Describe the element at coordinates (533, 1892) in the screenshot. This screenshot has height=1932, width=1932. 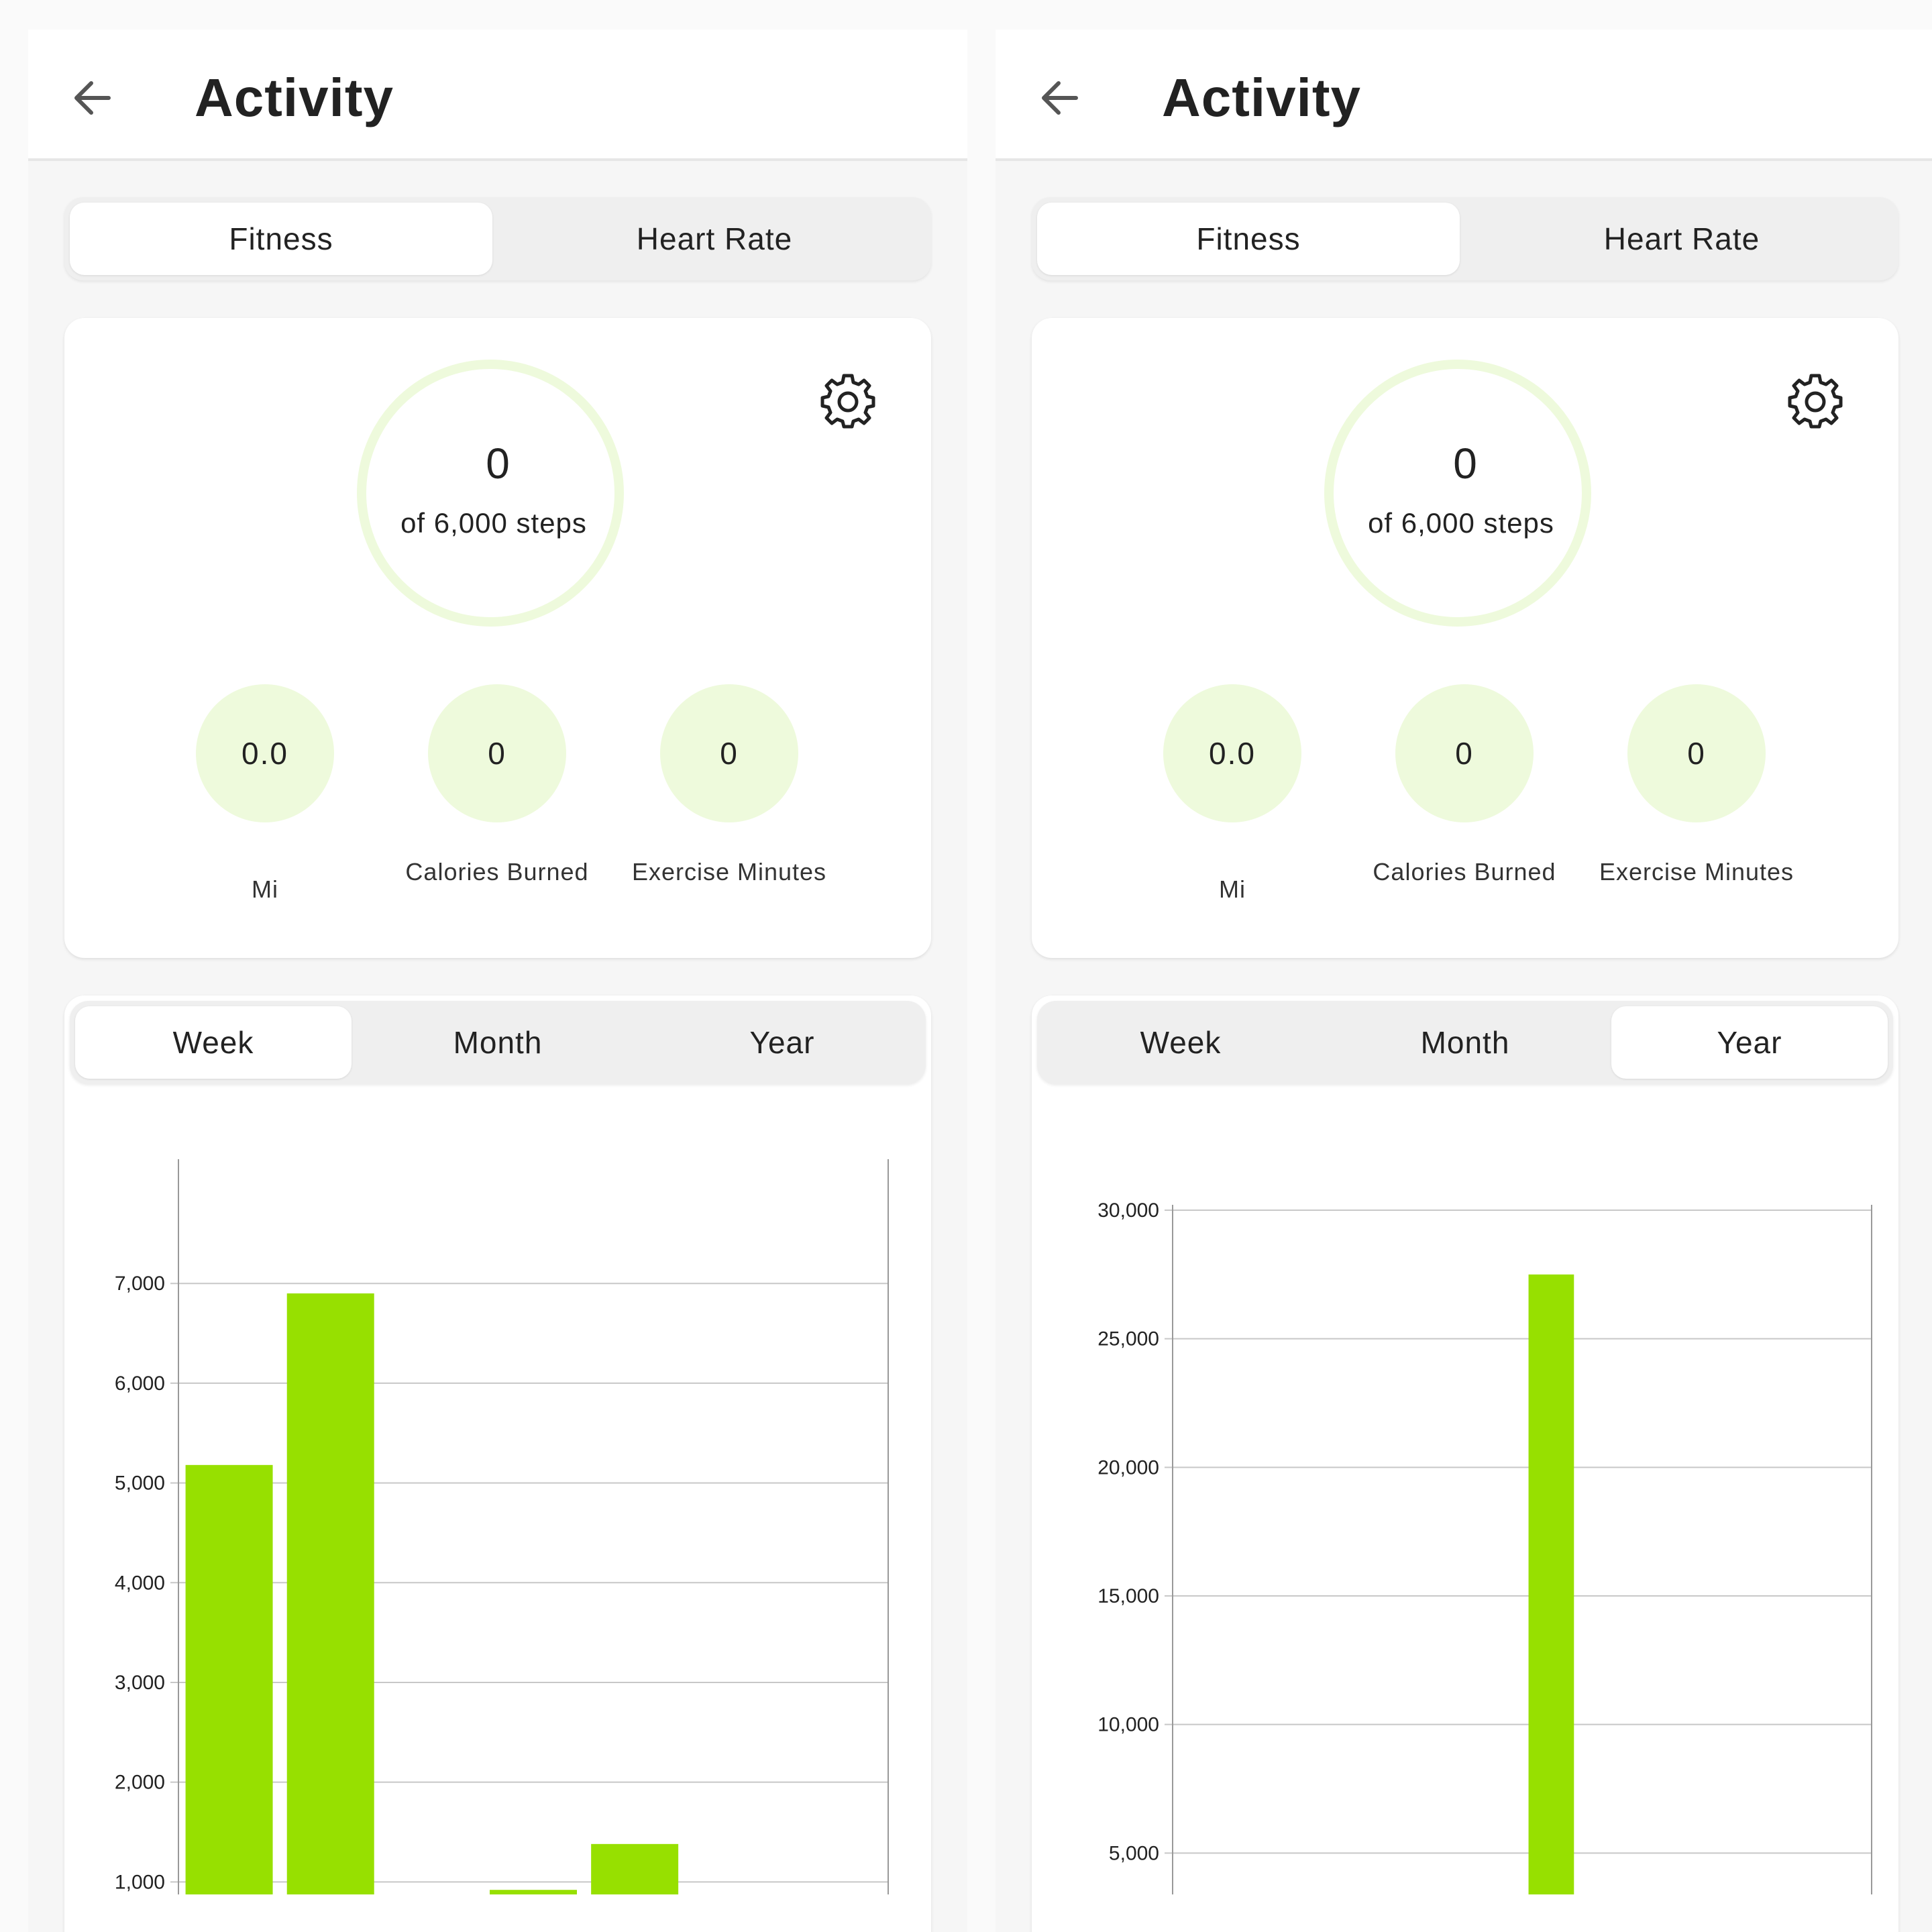
I see `bar-wed` at that location.